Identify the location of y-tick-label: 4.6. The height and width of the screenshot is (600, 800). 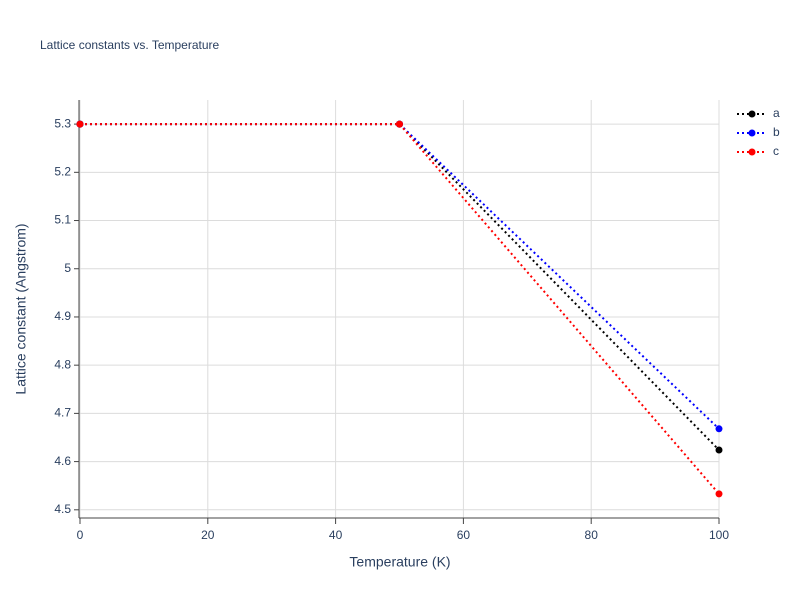
(62, 461).